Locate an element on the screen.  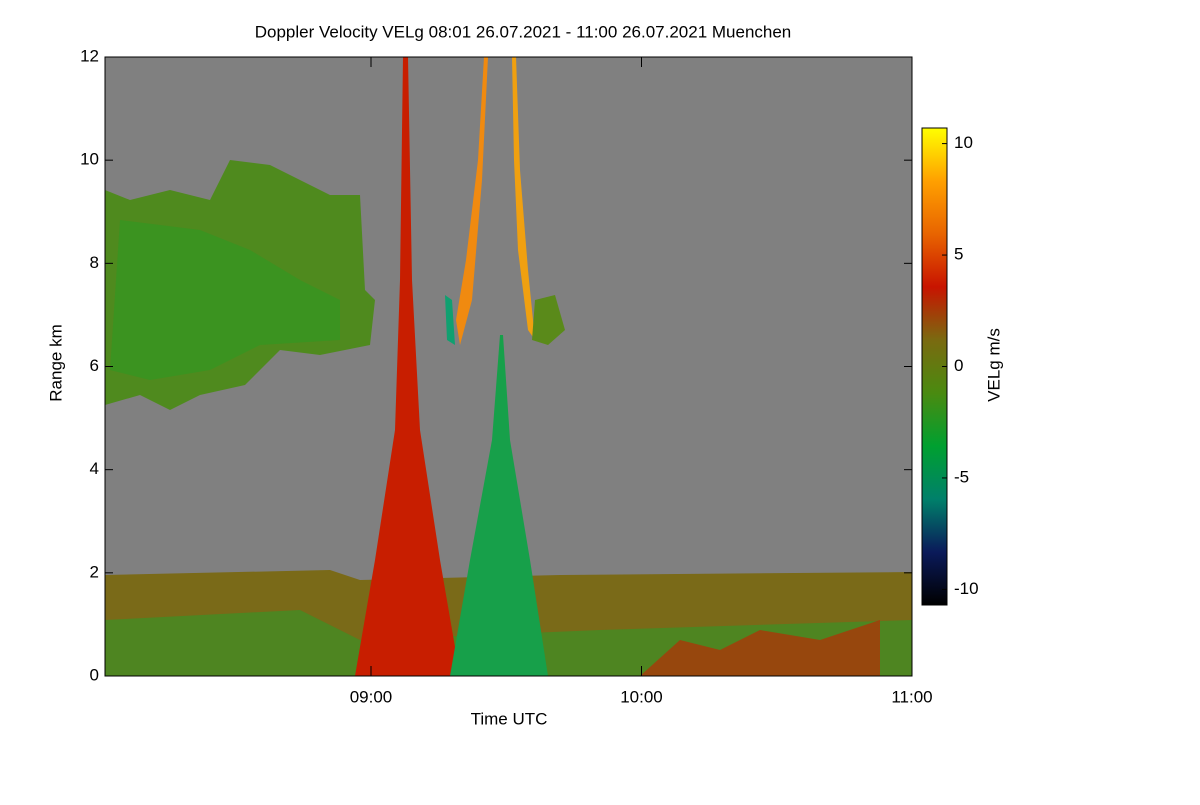
x-tick-label: 11:00 is located at coordinates (911, 696).